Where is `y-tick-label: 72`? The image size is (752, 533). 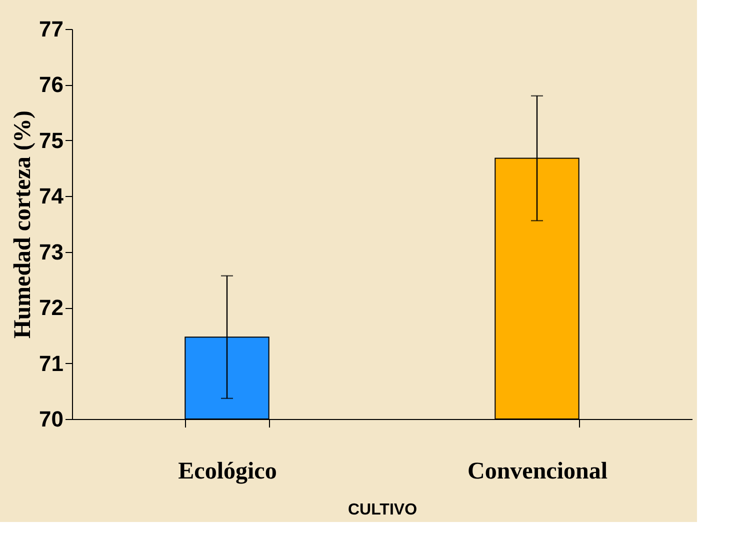
y-tick-label: 72 is located at coordinates (51, 307).